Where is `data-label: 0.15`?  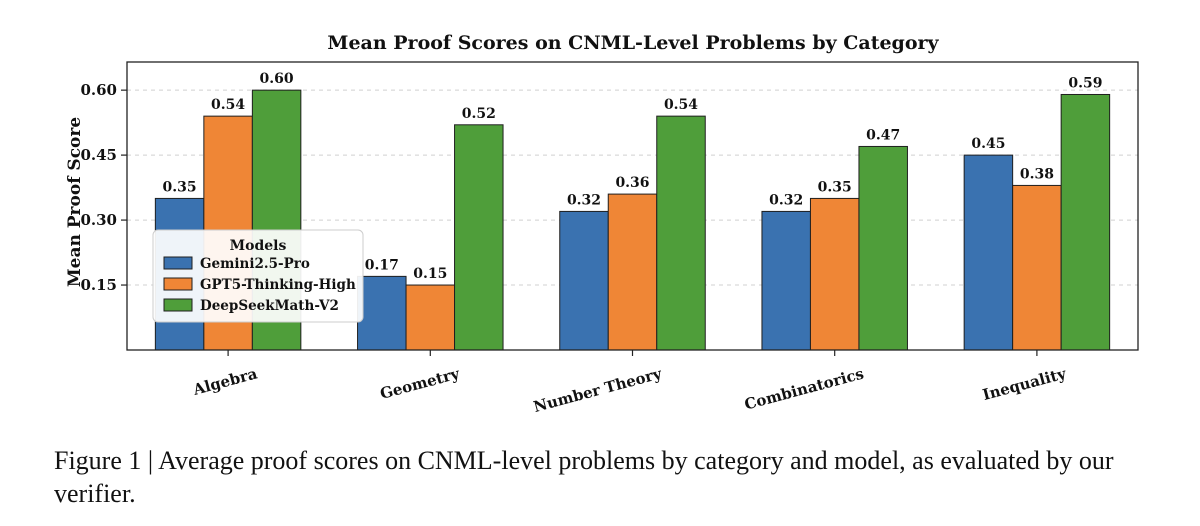
data-label: 0.15 is located at coordinates (430, 274).